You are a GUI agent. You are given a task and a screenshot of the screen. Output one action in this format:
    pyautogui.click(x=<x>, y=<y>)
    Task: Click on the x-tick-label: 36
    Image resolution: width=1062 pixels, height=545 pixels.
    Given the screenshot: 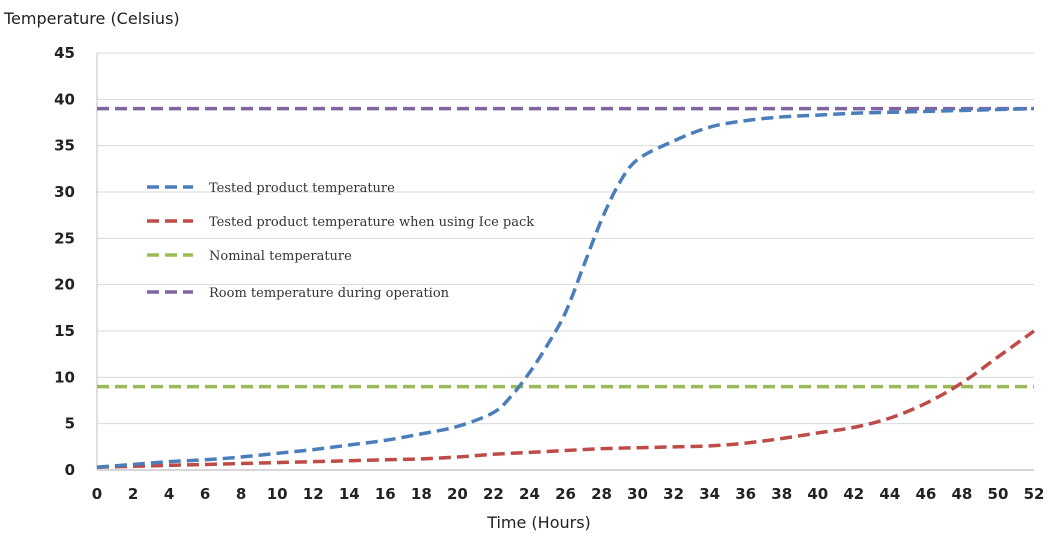 What is the action you would take?
    pyautogui.click(x=745, y=494)
    